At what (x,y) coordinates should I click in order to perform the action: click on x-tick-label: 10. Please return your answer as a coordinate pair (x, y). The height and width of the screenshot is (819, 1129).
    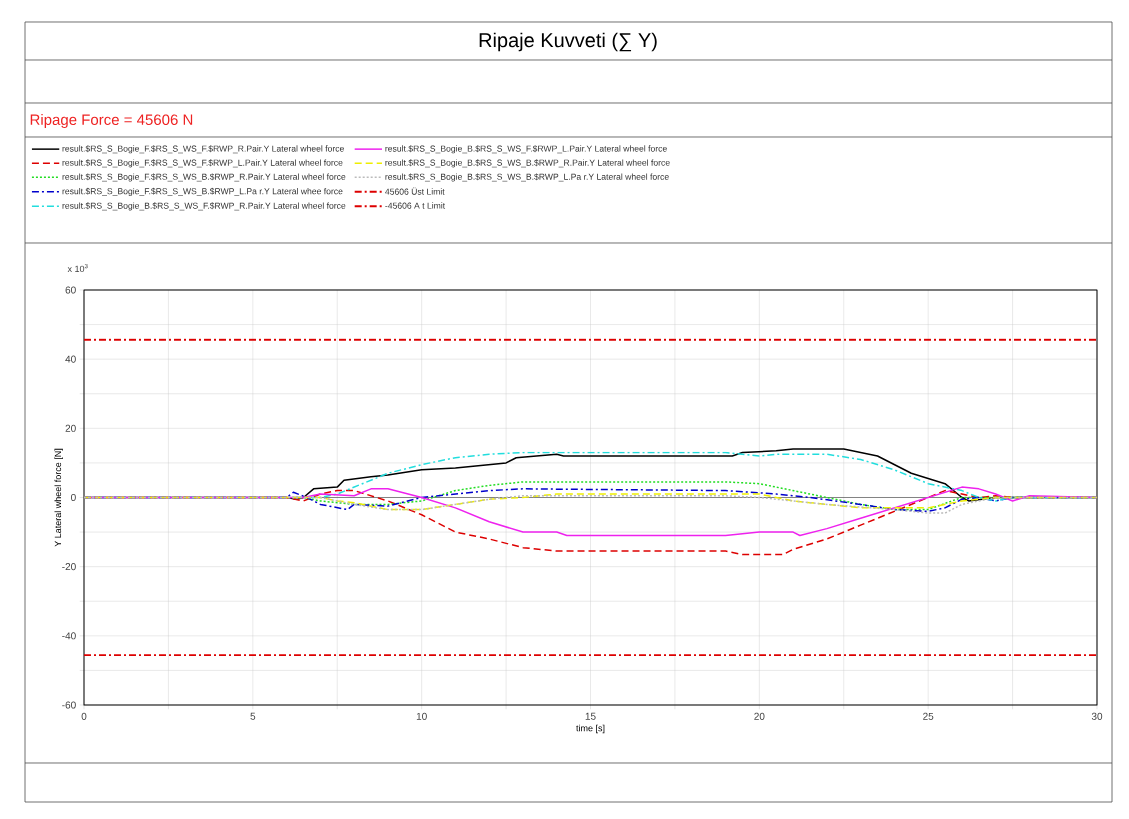
    Looking at the image, I should click on (421, 716).